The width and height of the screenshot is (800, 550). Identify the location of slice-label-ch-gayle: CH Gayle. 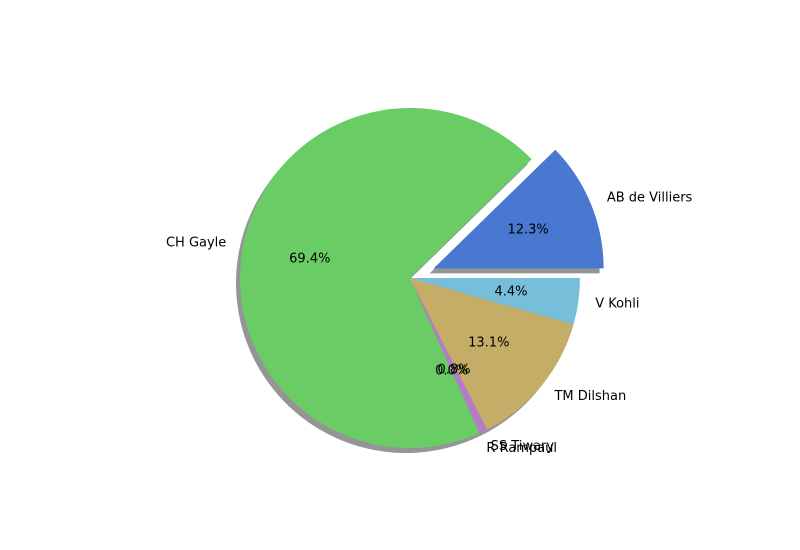
(196, 242).